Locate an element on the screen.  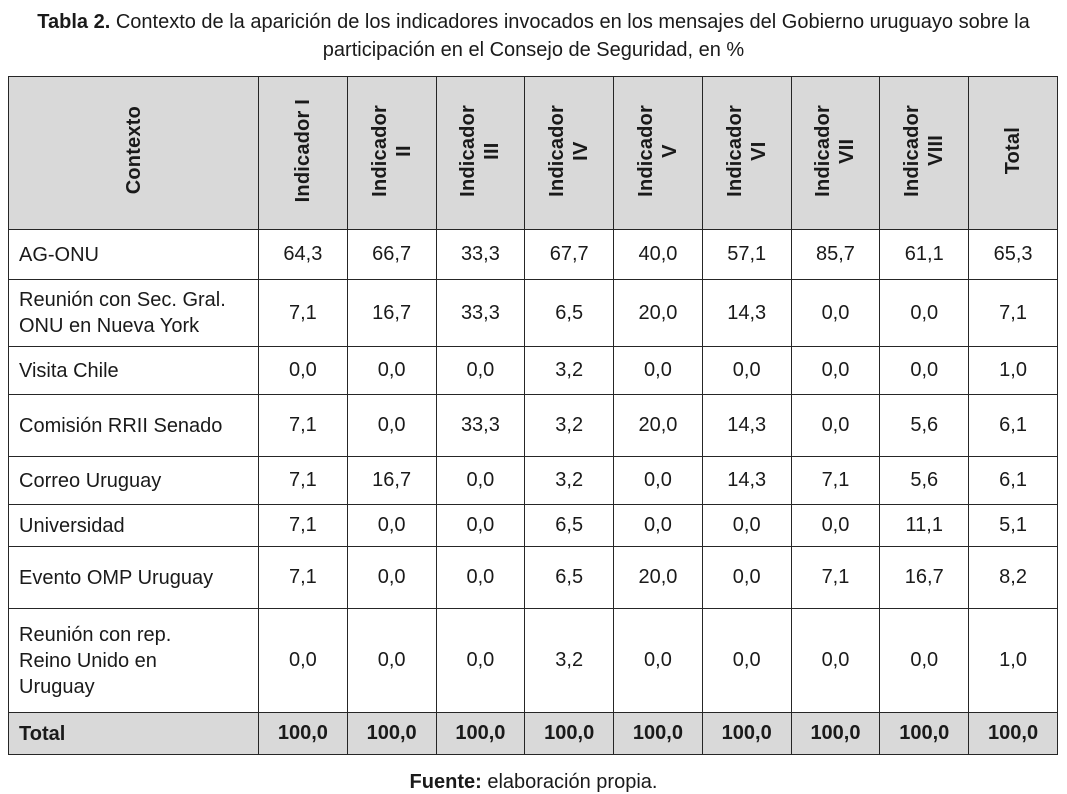
column-header-1: Indicador I is located at coordinates (303, 153).